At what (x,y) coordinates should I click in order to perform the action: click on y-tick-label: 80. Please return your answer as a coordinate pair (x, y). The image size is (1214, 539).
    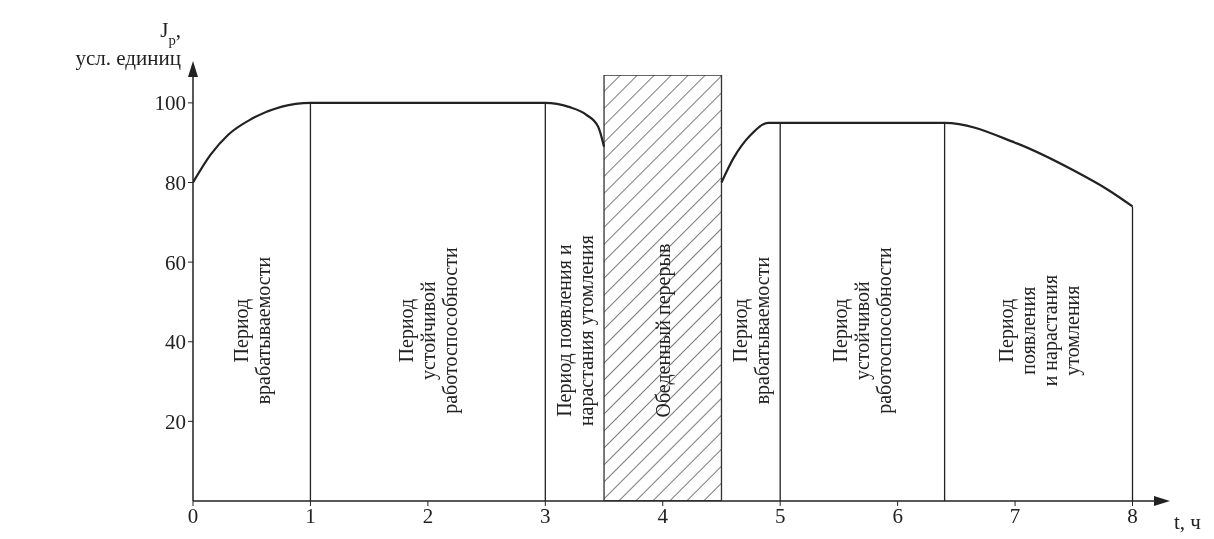
    Looking at the image, I should click on (175, 182).